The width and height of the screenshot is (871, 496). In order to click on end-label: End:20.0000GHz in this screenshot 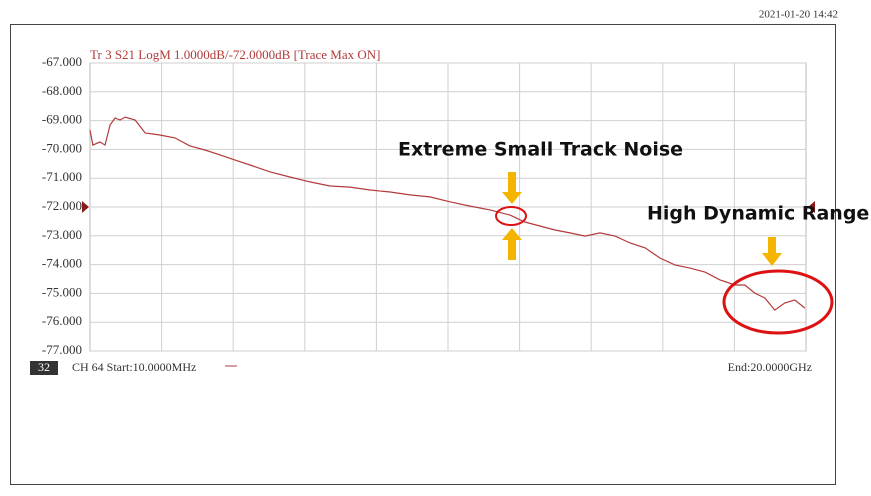, I will do `click(770, 367)`.